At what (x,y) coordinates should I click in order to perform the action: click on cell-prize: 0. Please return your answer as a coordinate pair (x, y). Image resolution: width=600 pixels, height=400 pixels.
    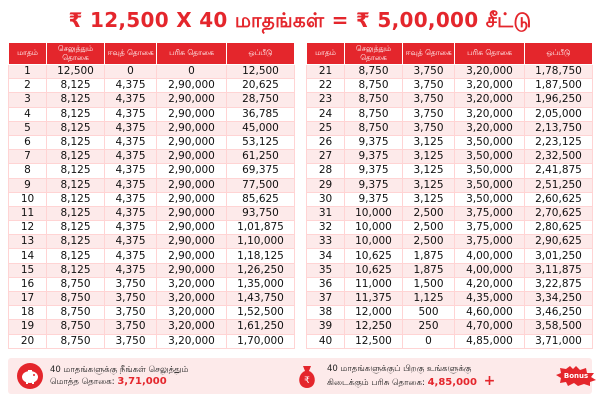
    Looking at the image, I should click on (191, 71).